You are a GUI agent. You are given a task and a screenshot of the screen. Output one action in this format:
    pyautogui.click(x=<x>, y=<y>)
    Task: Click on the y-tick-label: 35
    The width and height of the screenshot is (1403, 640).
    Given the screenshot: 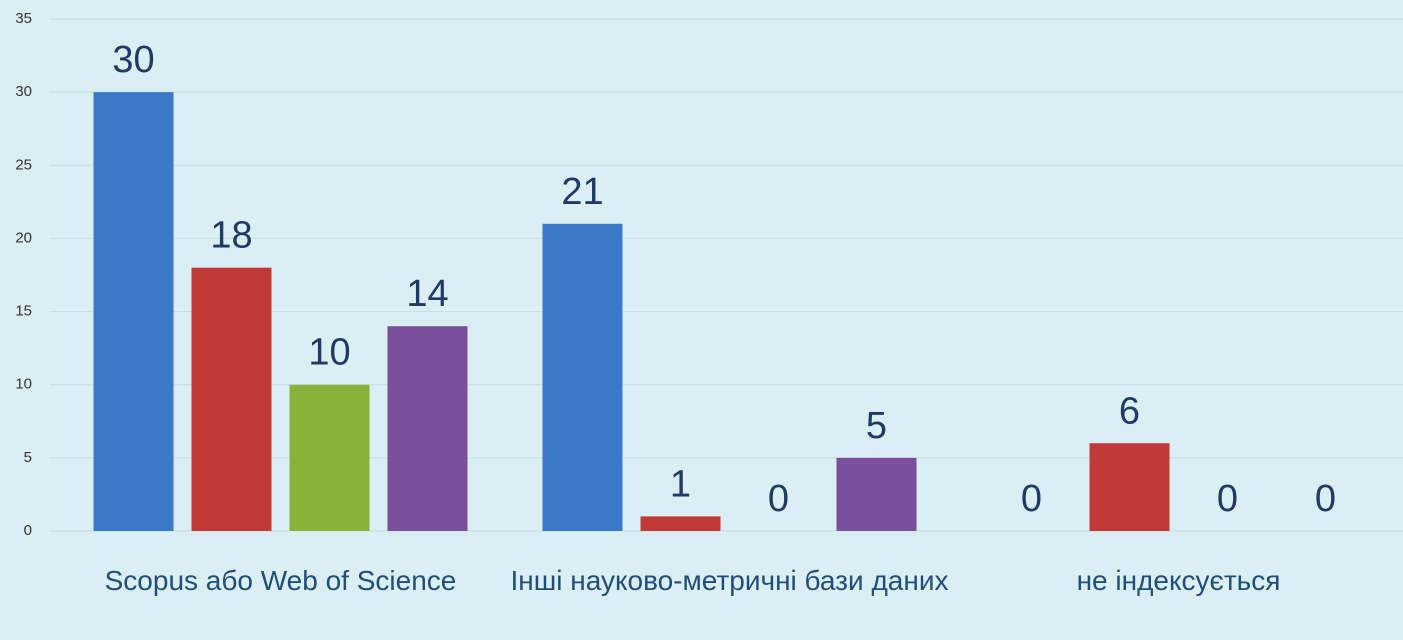 What is the action you would take?
    pyautogui.click(x=23, y=18)
    